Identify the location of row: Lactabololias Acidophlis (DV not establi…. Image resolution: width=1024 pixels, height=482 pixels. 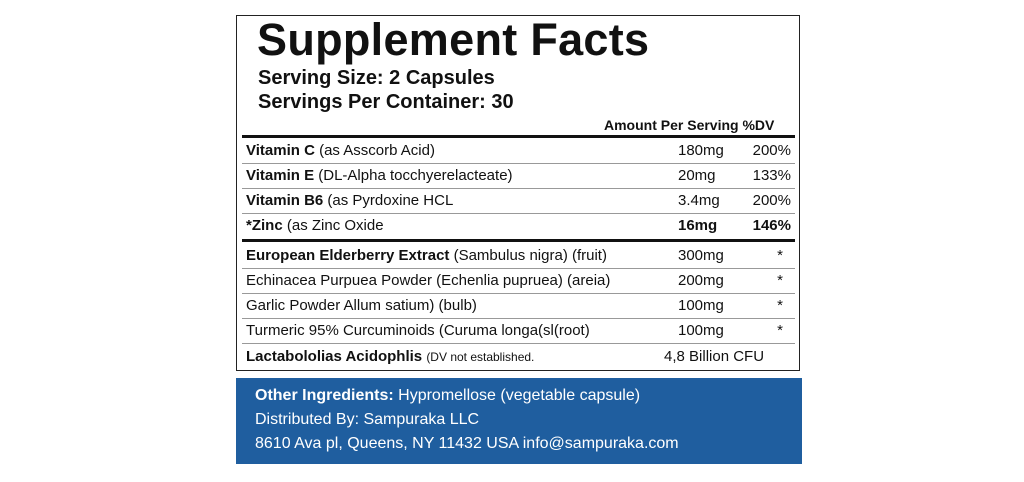
(518, 356).